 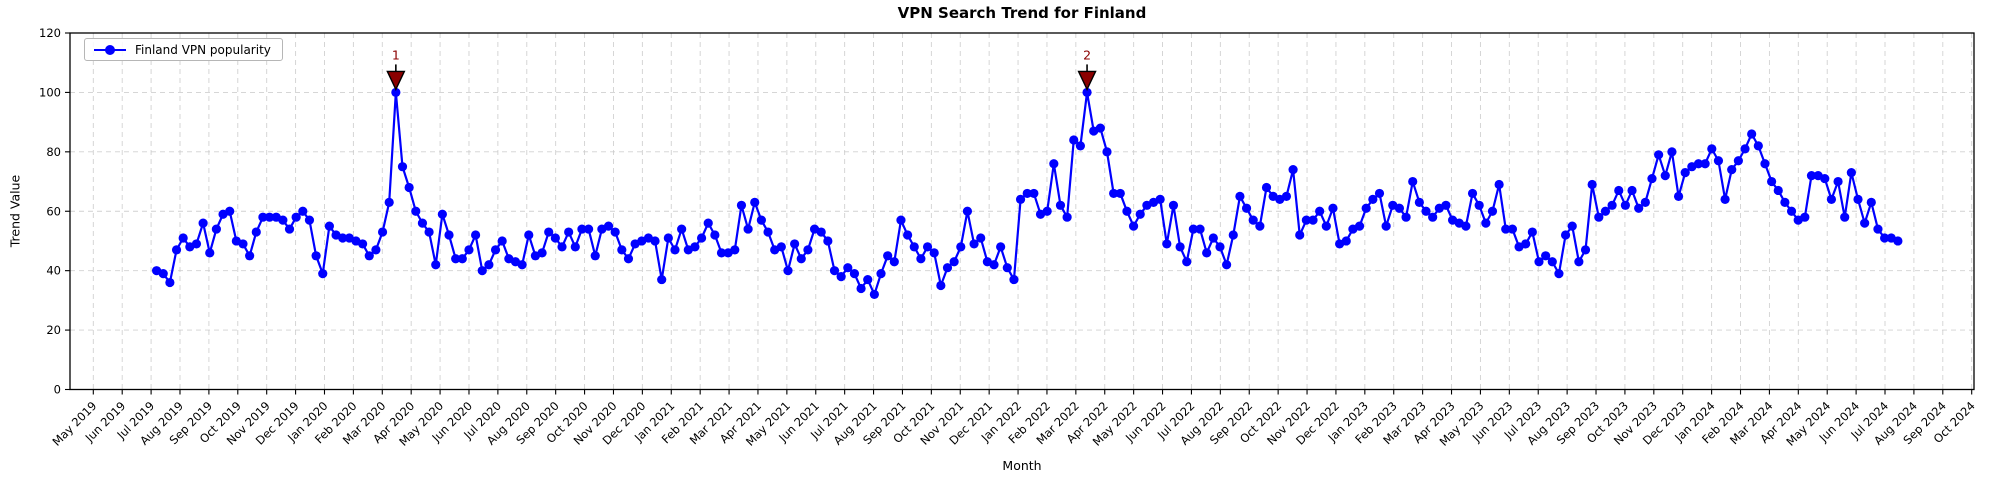 I want to click on legend-marker-dot-icon, so click(x=110, y=49).